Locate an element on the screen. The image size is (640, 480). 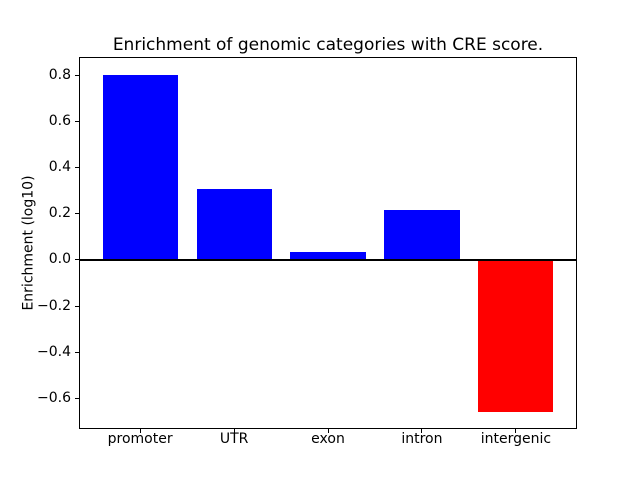
y-tick-label: 0.6 is located at coordinates (59, 121).